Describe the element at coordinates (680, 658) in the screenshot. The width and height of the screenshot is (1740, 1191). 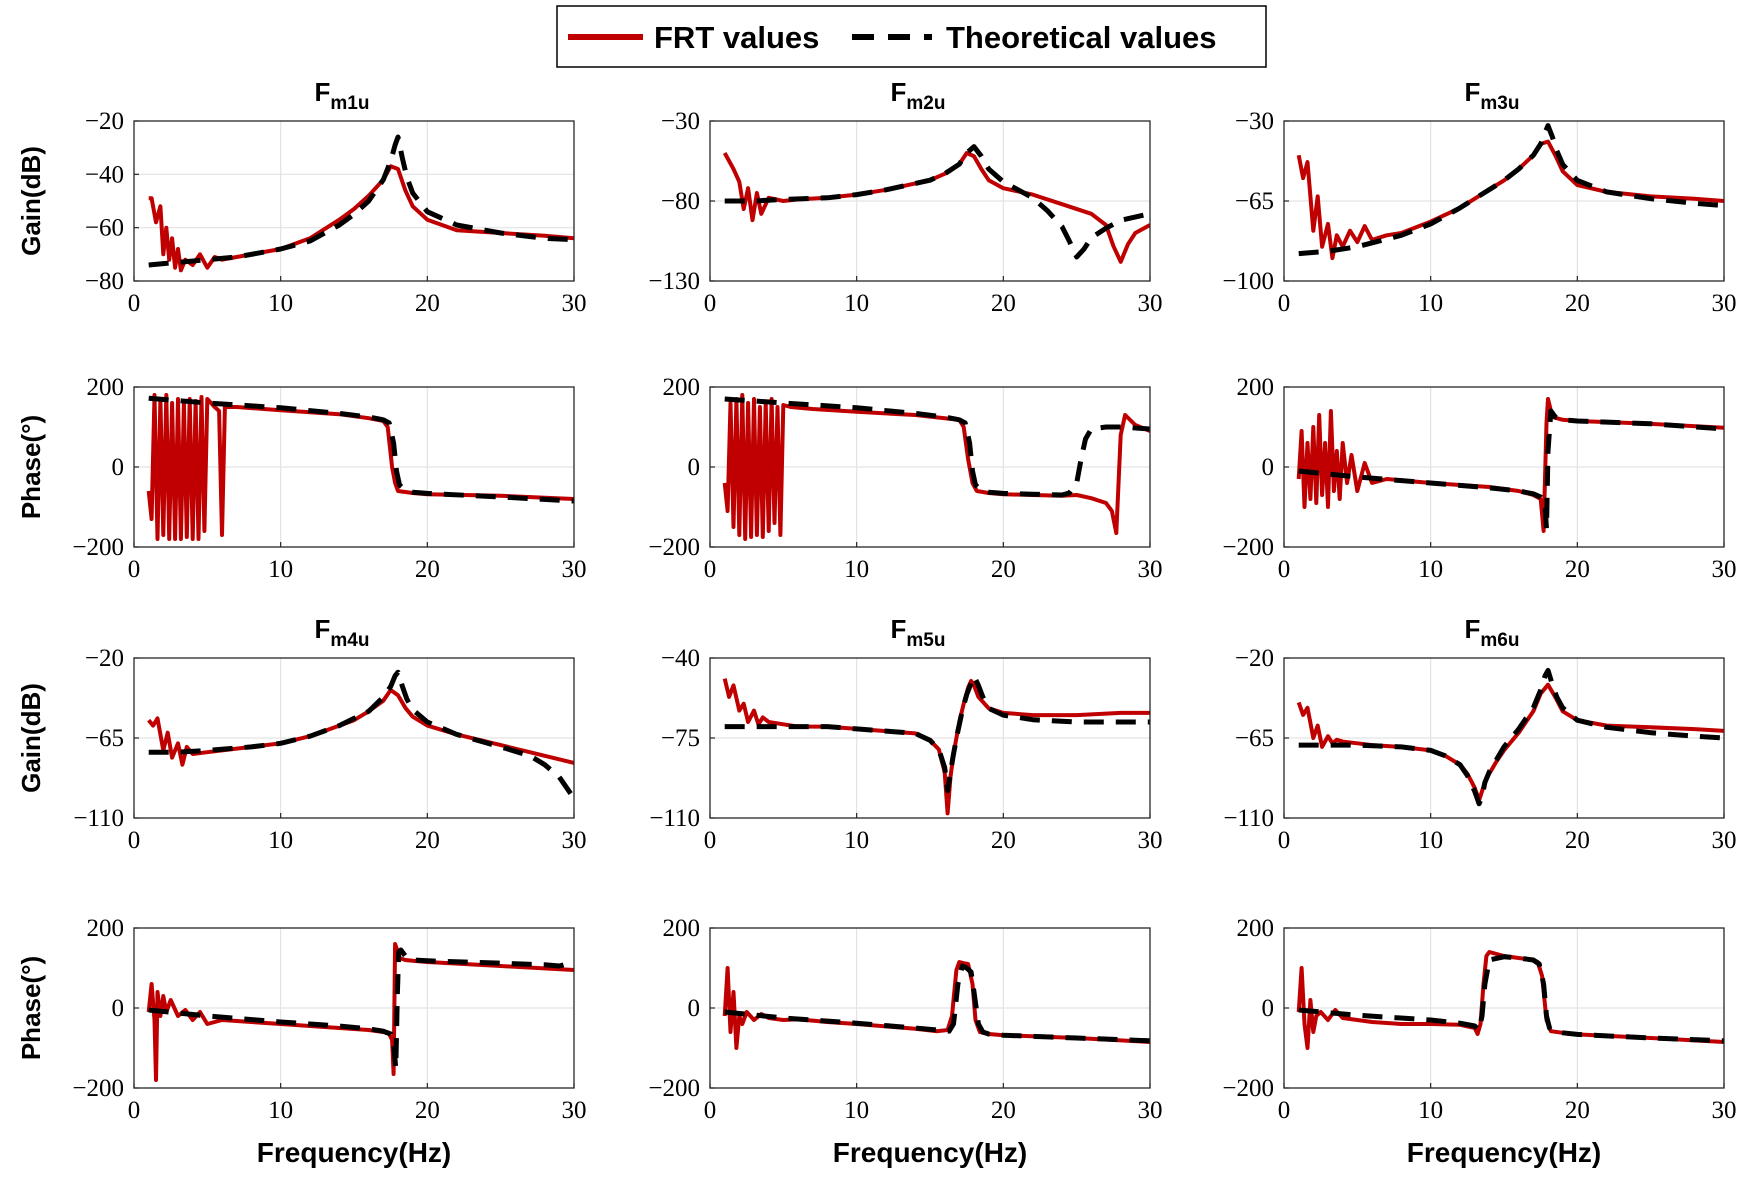
I see `y-tick-label: −40` at that location.